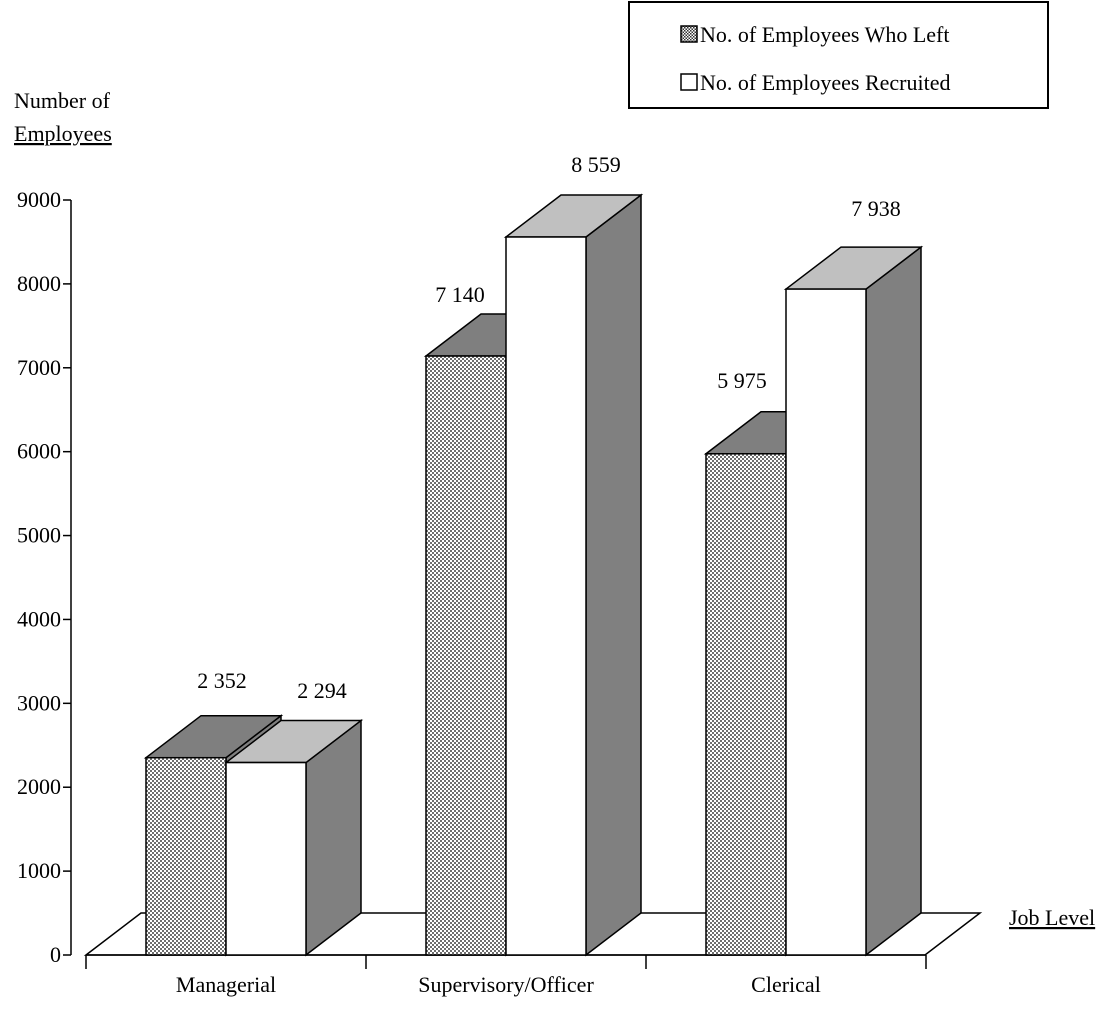 The height and width of the screenshot is (1009, 1120). What do you see at coordinates (39, 702) in the screenshot?
I see `y-tick-label-3: 3000` at bounding box center [39, 702].